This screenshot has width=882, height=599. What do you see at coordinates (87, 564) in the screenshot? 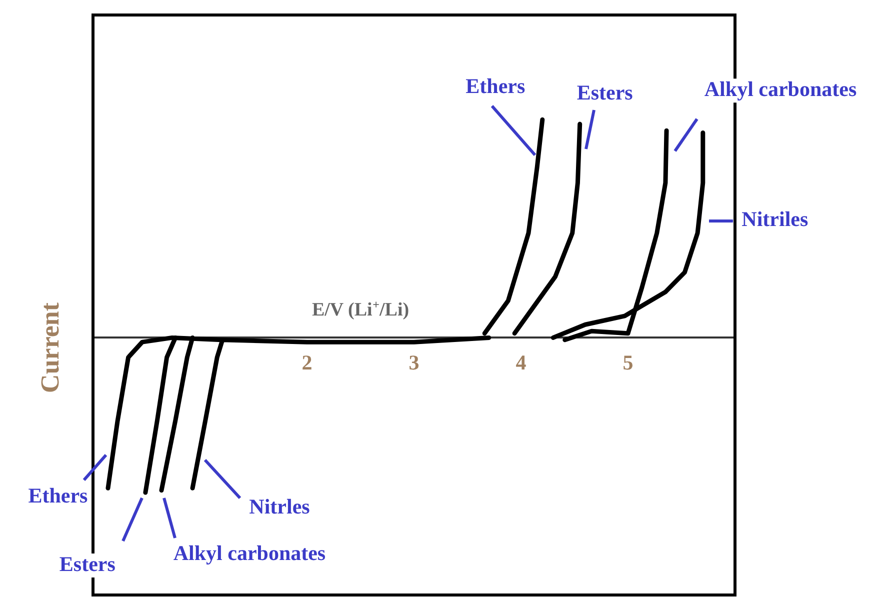
I see `text: Esters` at bounding box center [87, 564].